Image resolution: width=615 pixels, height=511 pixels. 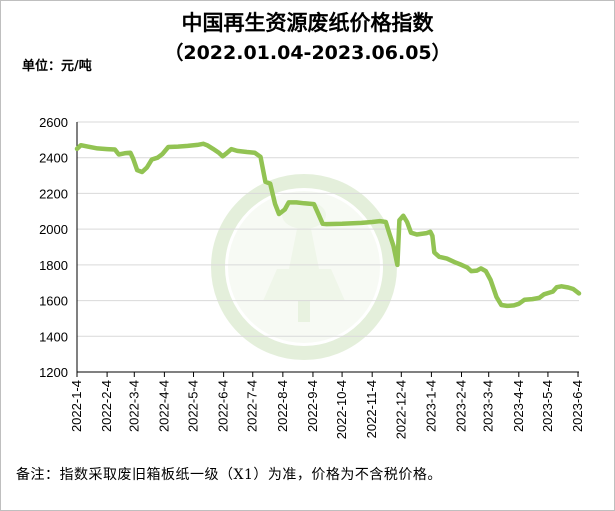 I want to click on y-tick-label-1600: 1600, so click(x=53, y=301).